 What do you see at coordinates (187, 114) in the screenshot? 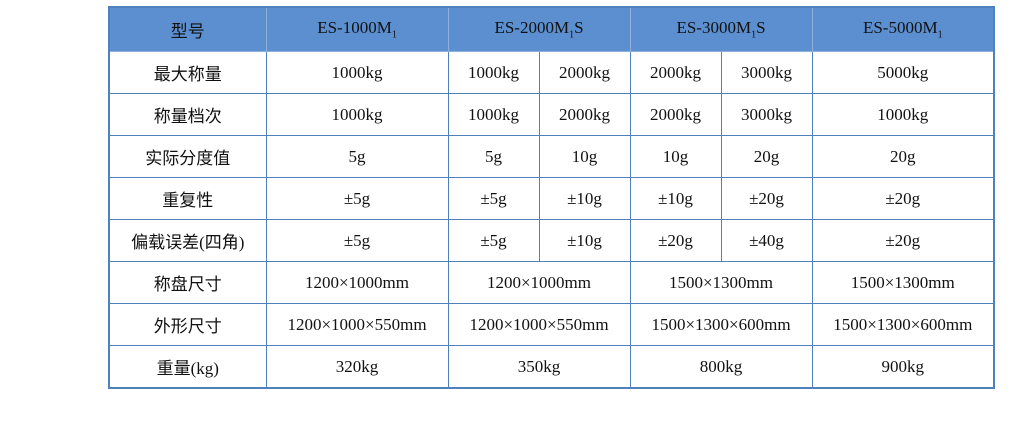
I see `row-label: 称量档次` at bounding box center [187, 114].